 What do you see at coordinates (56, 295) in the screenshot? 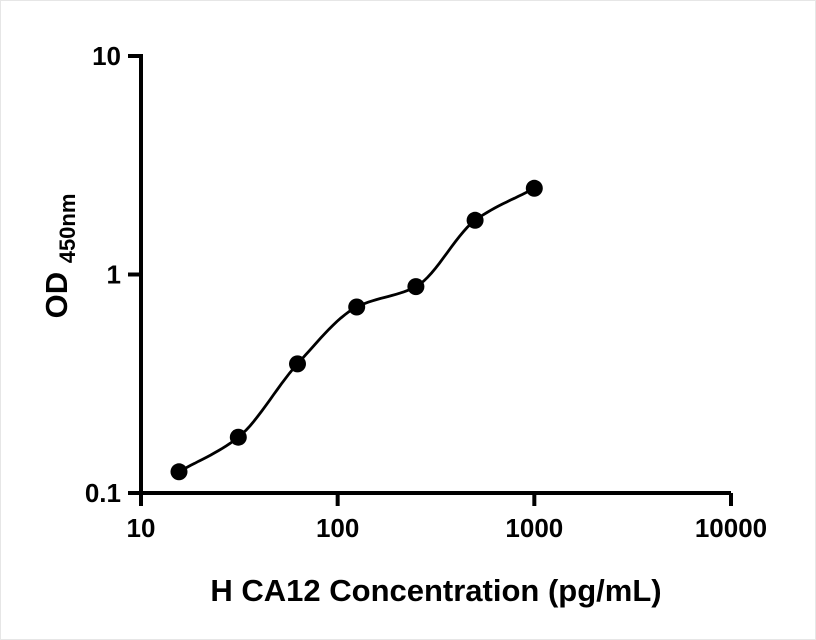
I see `y-axis-title-main: OD` at bounding box center [56, 295].